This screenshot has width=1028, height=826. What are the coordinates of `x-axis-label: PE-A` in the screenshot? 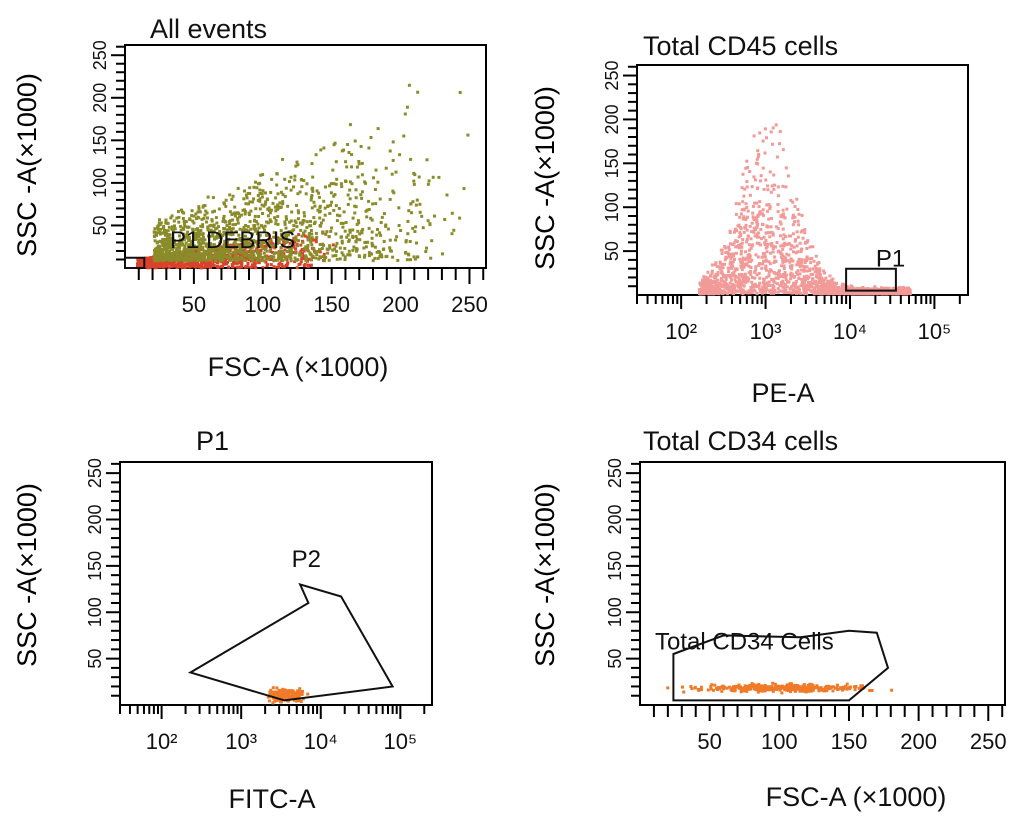 It's located at (782, 393).